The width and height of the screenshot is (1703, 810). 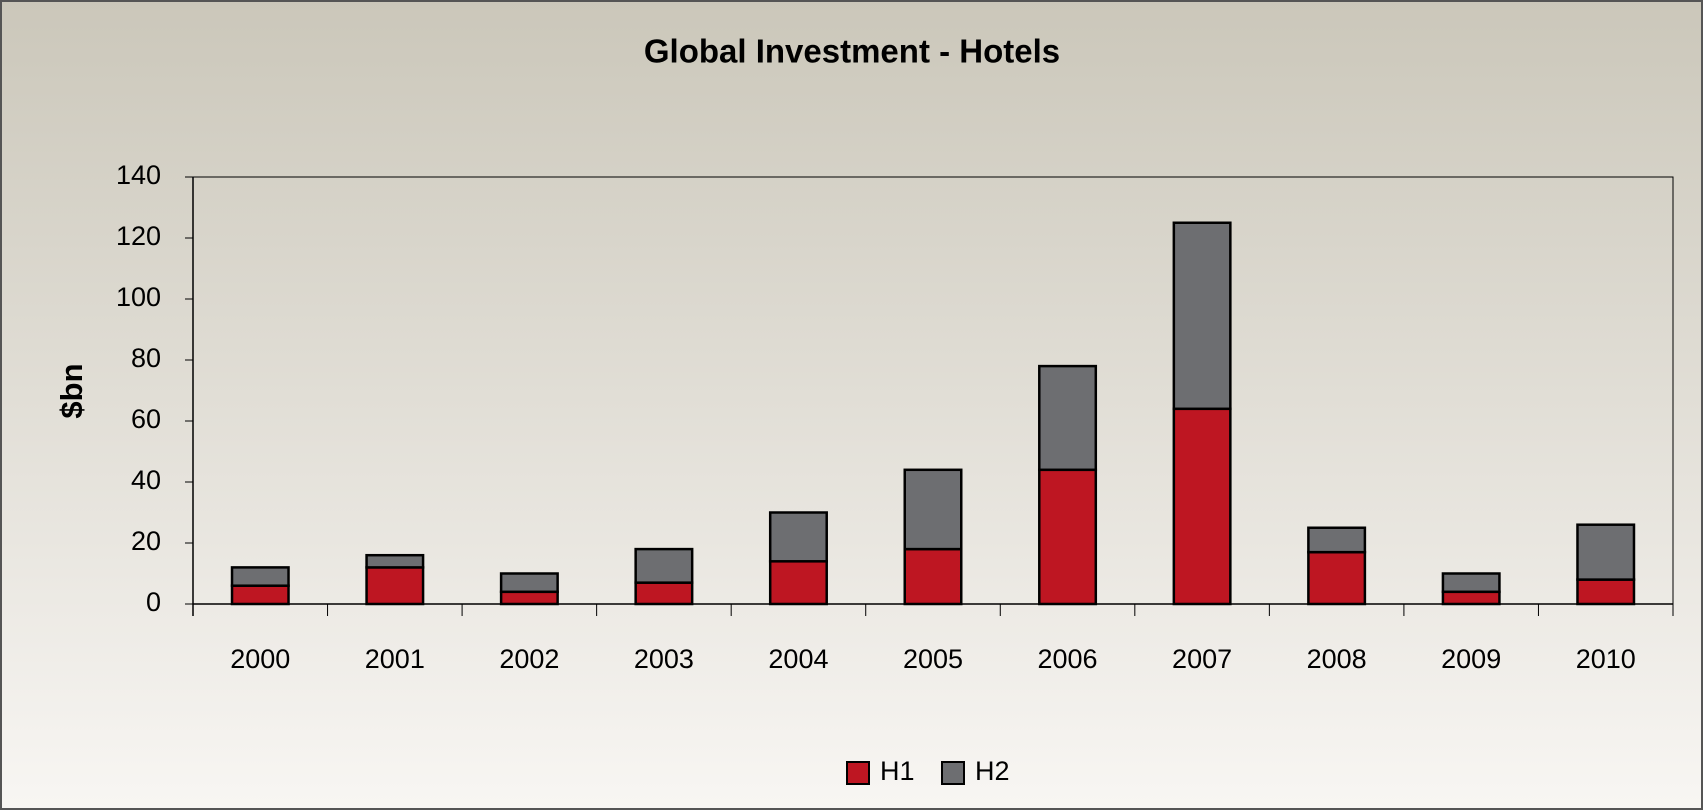 I want to click on x-tick-label: 2009, so click(x=1471, y=659).